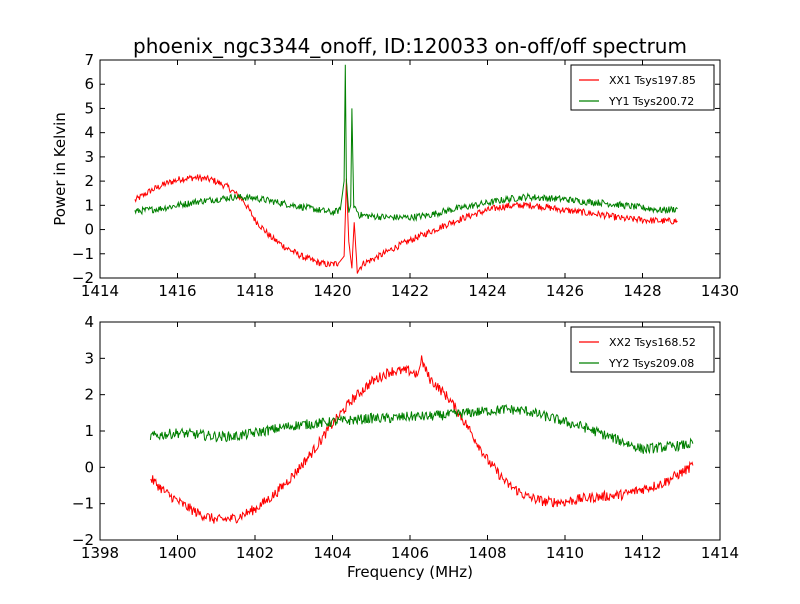 The height and width of the screenshot is (604, 800). I want to click on x-tick-label: 1408, so click(487, 553).